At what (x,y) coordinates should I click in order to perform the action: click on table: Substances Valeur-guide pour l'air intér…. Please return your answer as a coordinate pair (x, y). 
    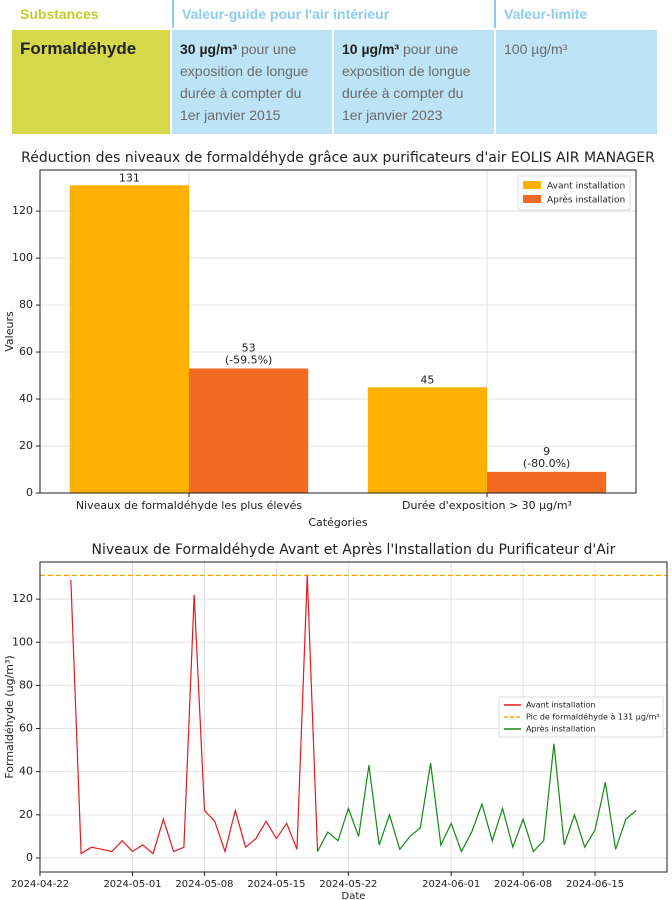
    Looking at the image, I should click on (334, 67).